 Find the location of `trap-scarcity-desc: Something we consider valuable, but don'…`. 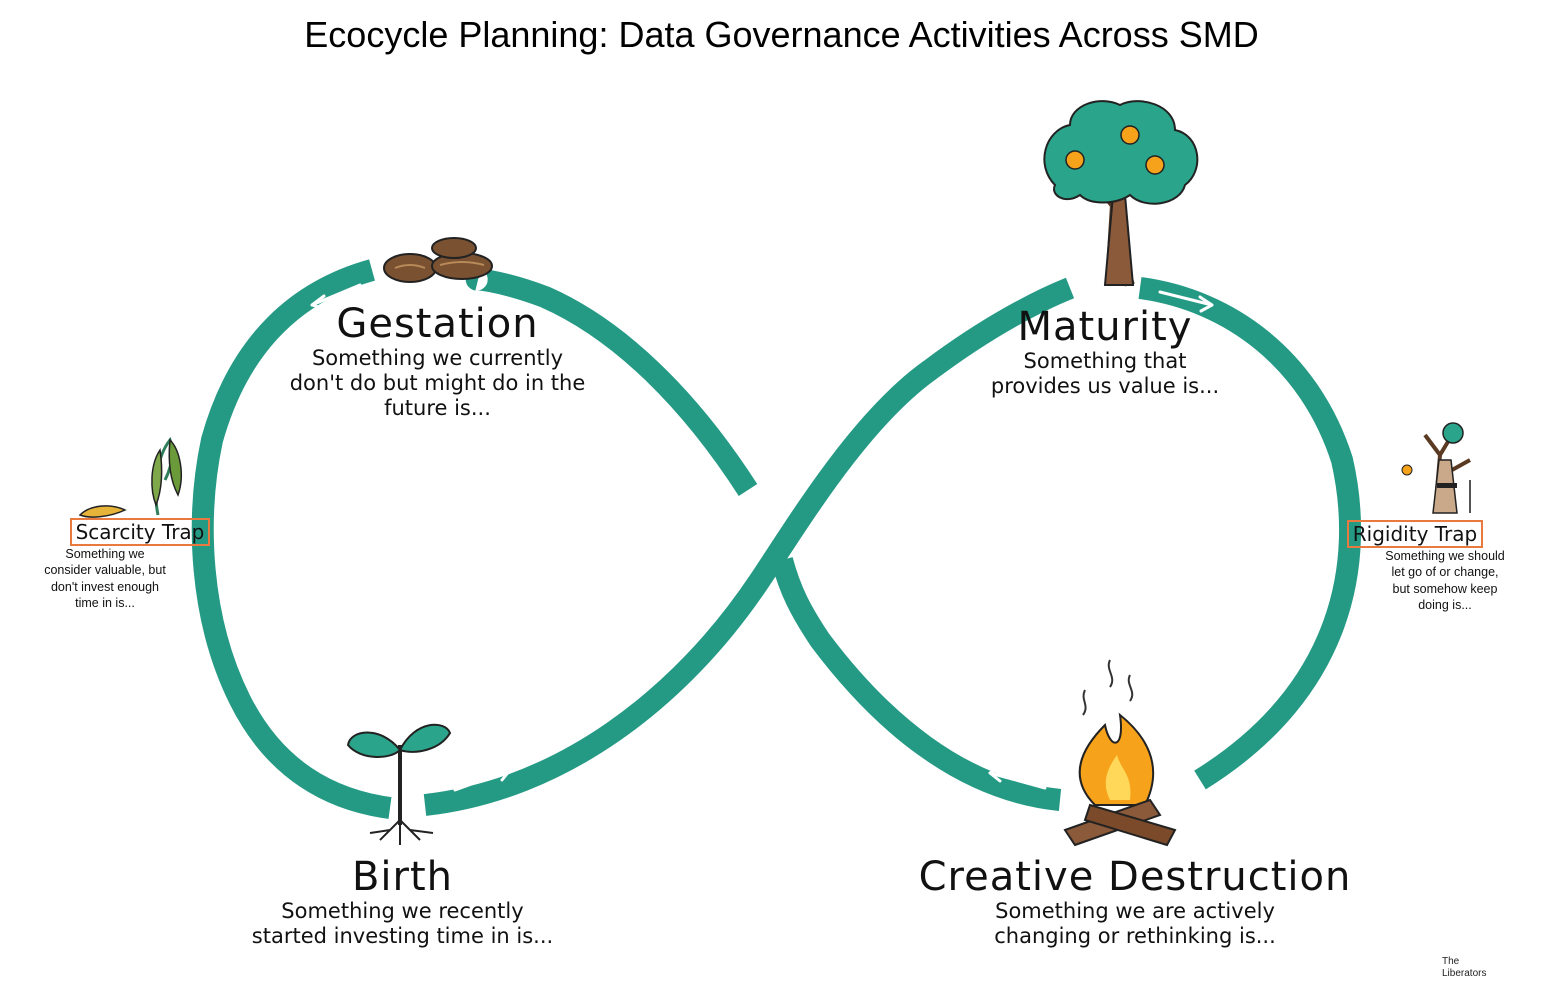

trap-scarcity-desc: Something we consider valuable, but don'… is located at coordinates (105, 578).